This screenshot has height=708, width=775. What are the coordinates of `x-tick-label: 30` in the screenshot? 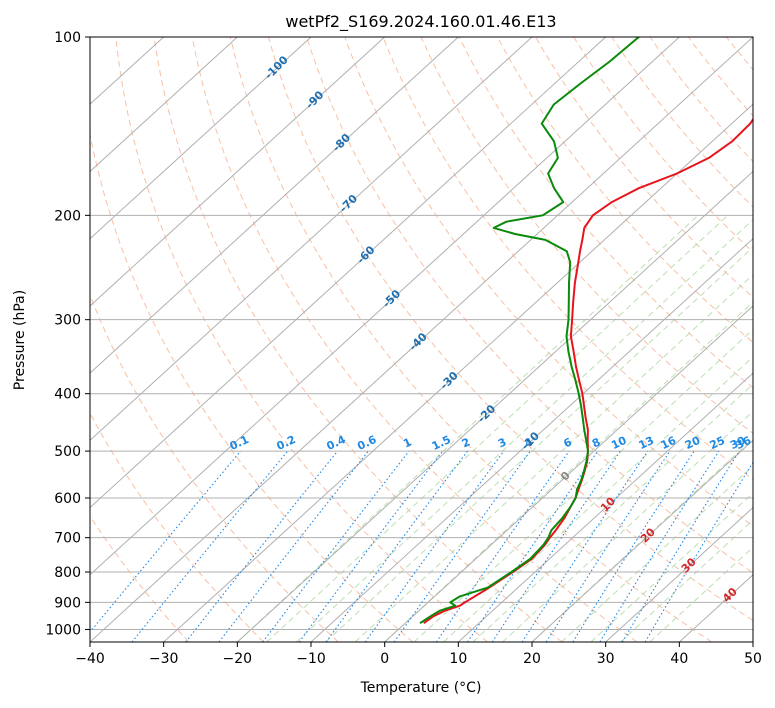 It's located at (606, 659).